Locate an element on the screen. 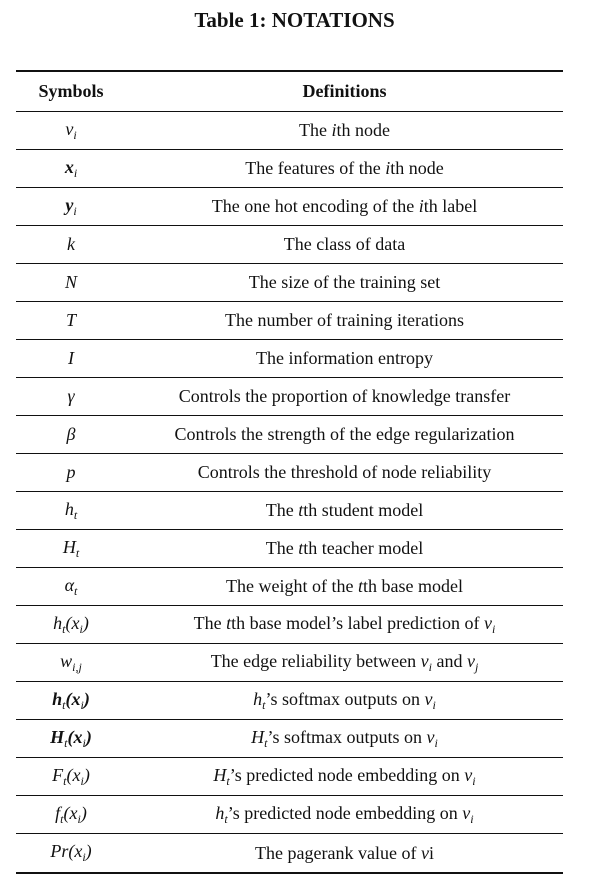  symbol-cell: N is located at coordinates (71, 282).